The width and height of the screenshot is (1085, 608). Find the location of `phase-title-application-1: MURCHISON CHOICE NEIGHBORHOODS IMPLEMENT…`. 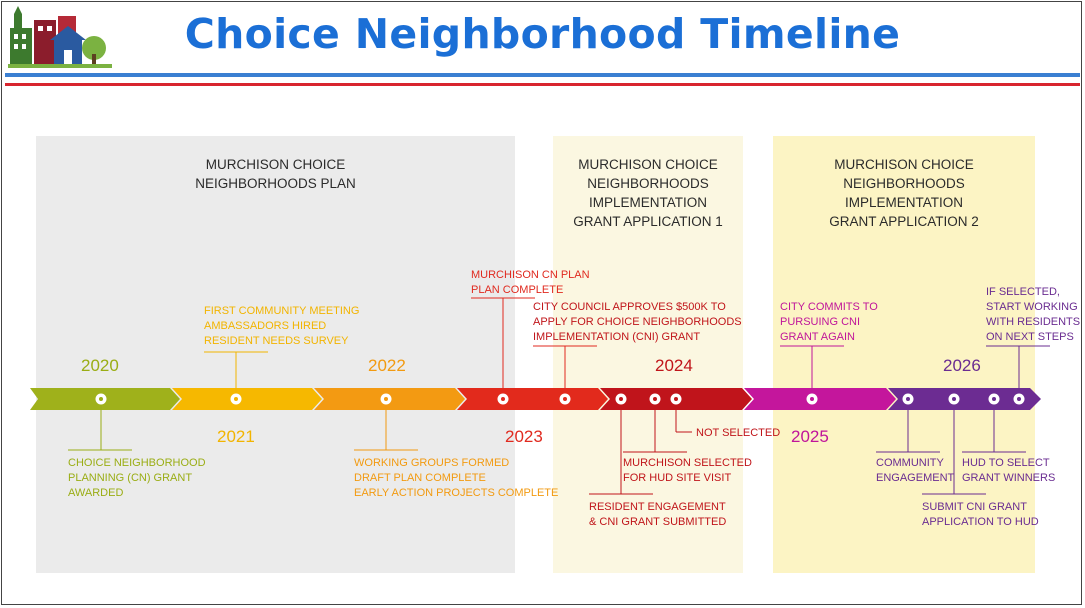

phase-title-application-1: MURCHISON CHOICE NEIGHBORHOODS IMPLEMENT… is located at coordinates (648, 193).